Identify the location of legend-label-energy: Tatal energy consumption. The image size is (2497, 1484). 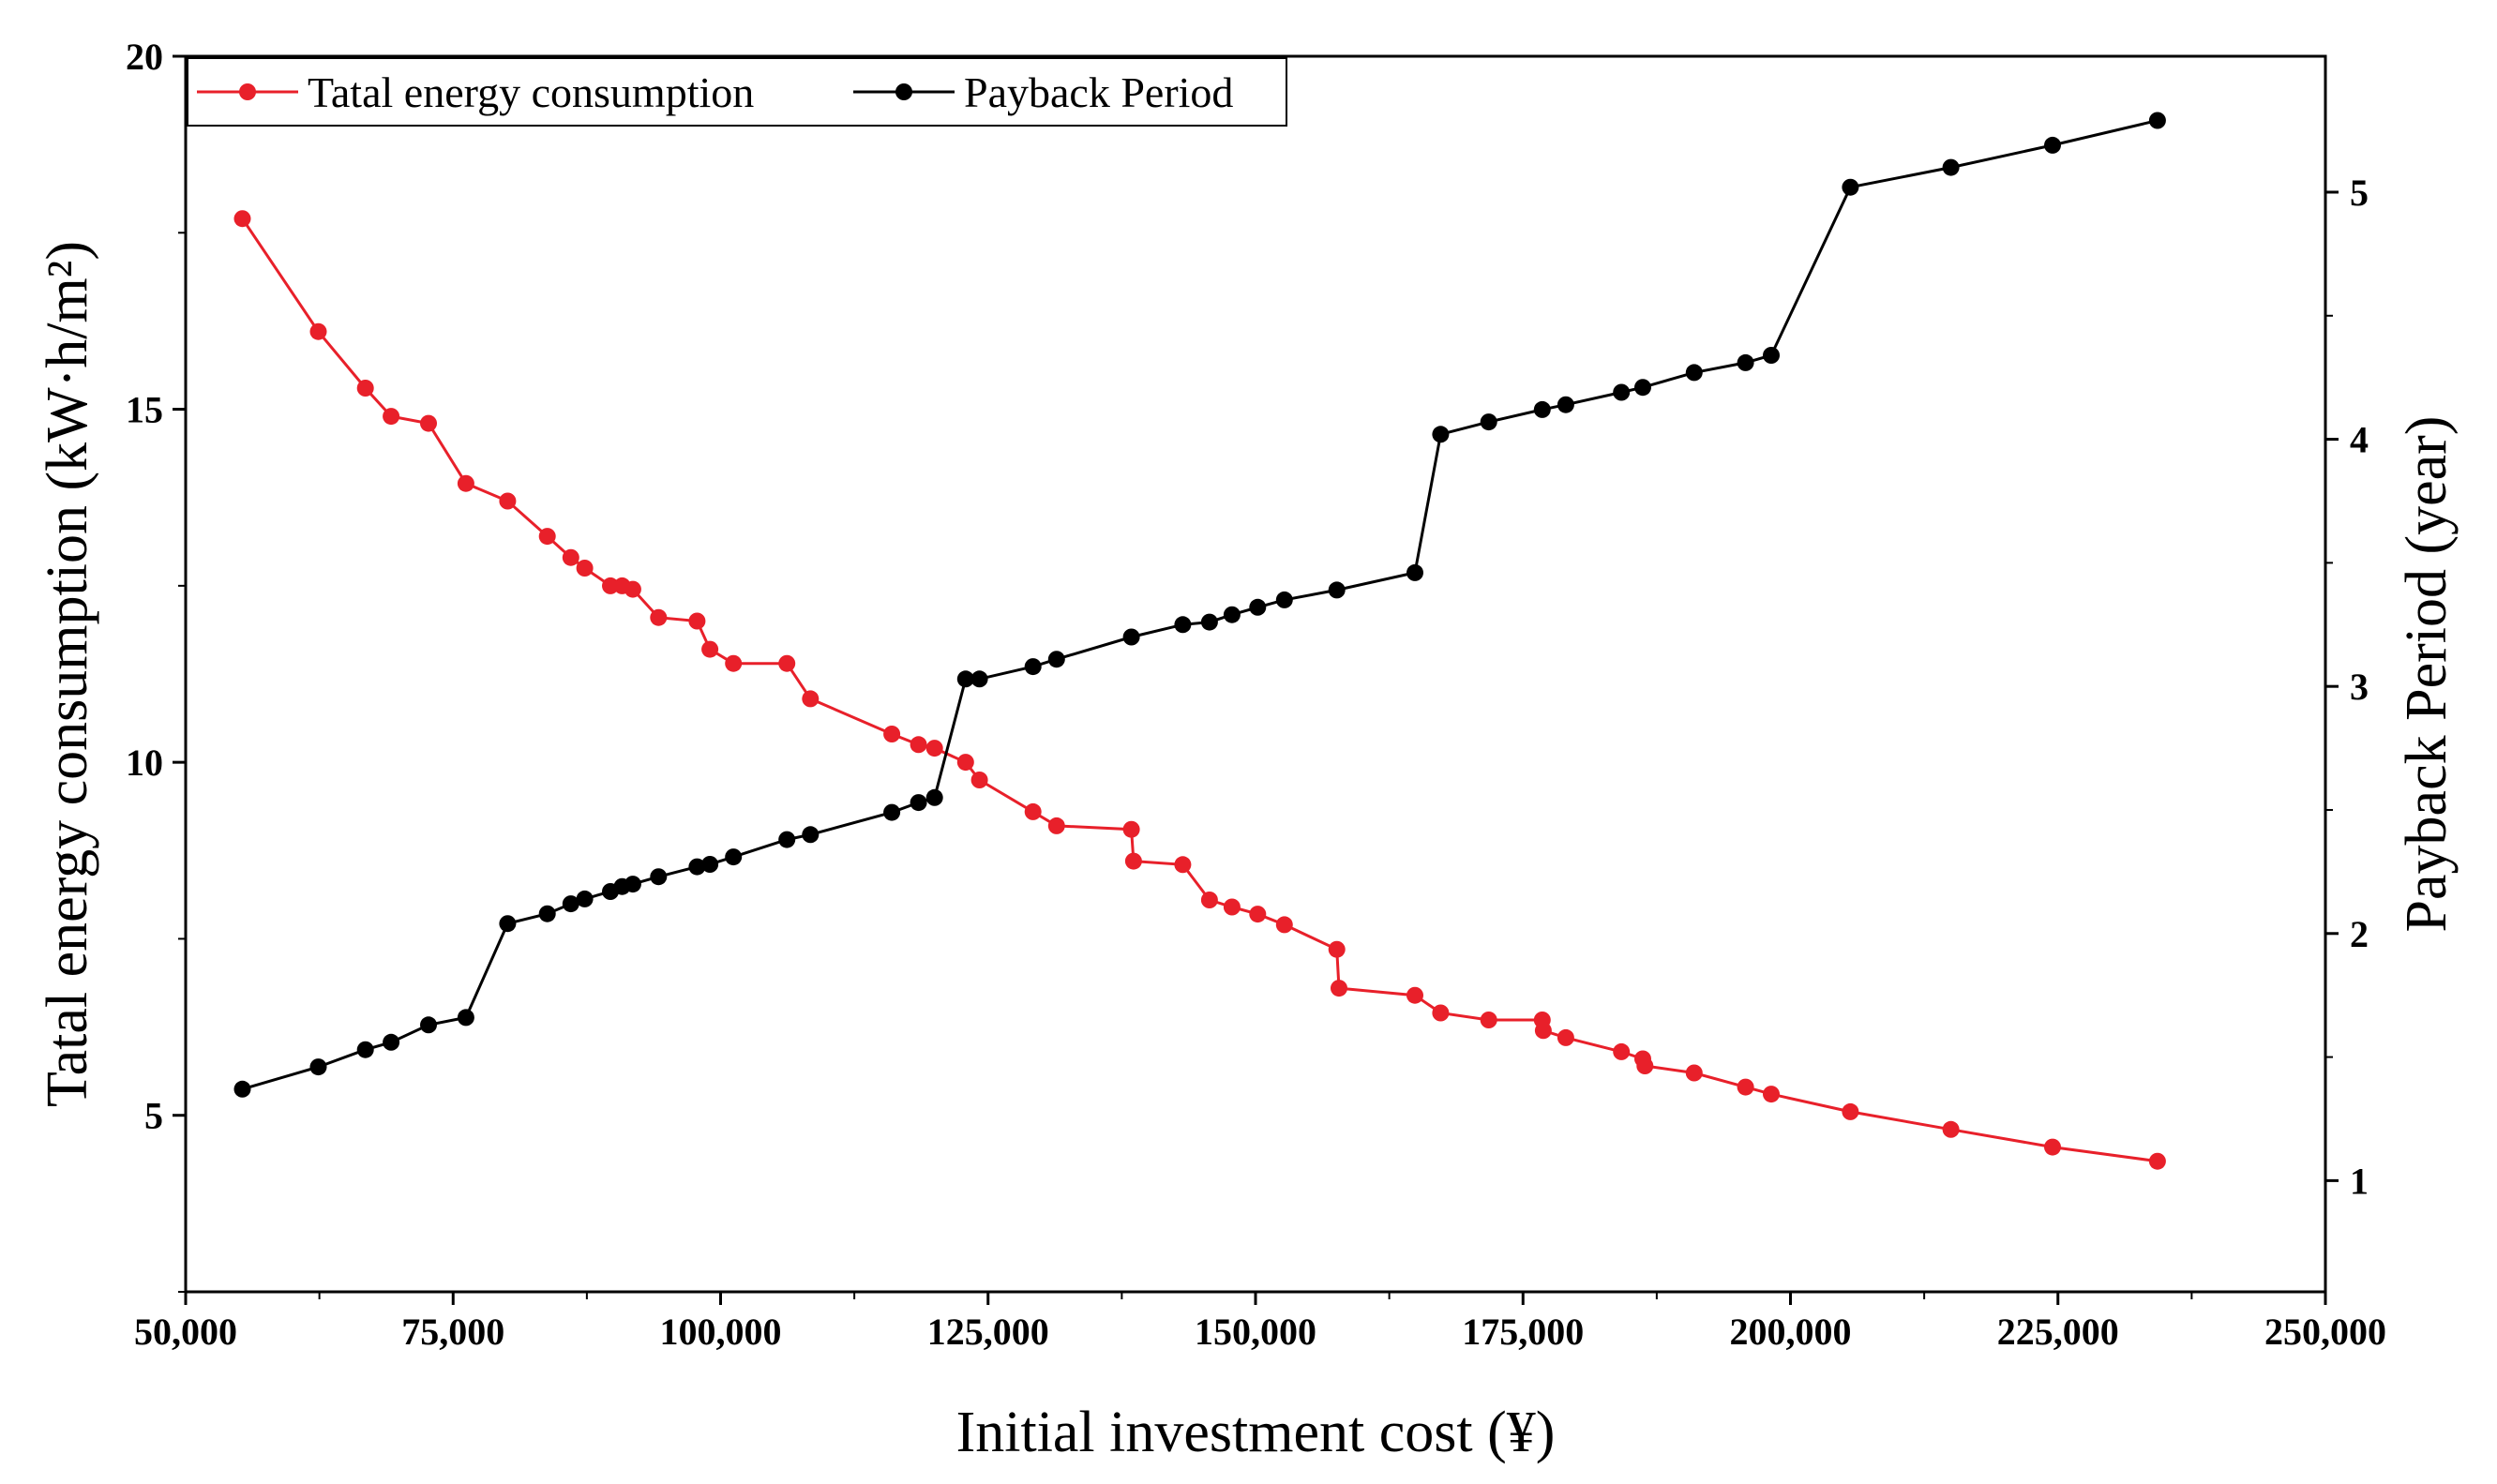
(531, 92).